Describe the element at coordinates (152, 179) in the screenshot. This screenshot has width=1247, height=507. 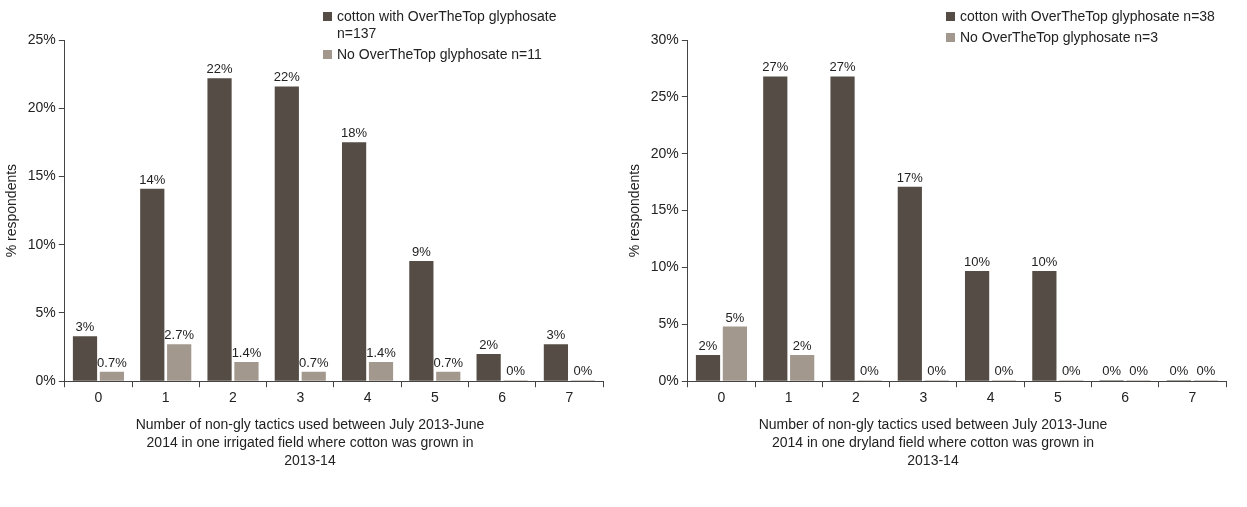
I see `data-label: 14%` at that location.